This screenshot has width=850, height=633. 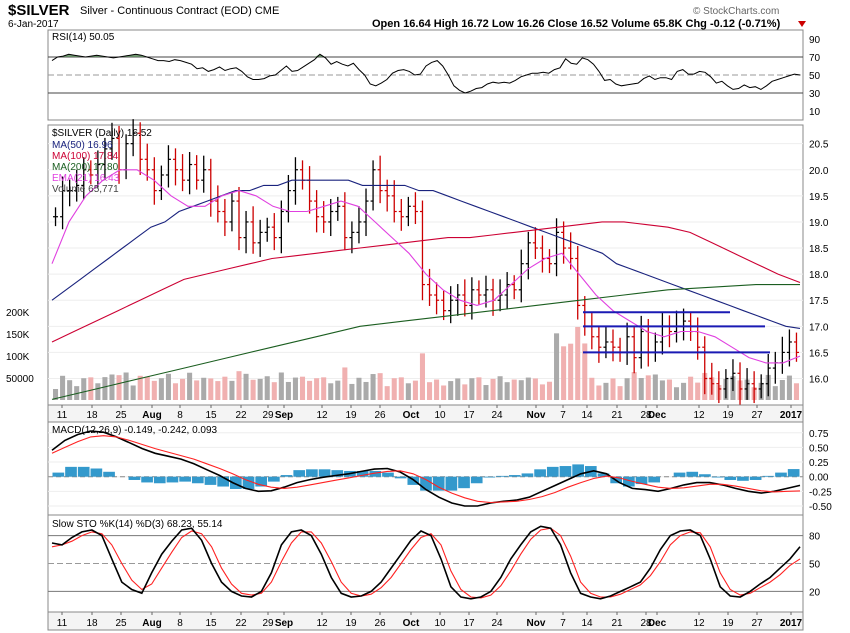 What do you see at coordinates (819, 197) in the screenshot?
I see `price-tick-label: 19.5` at bounding box center [819, 197].